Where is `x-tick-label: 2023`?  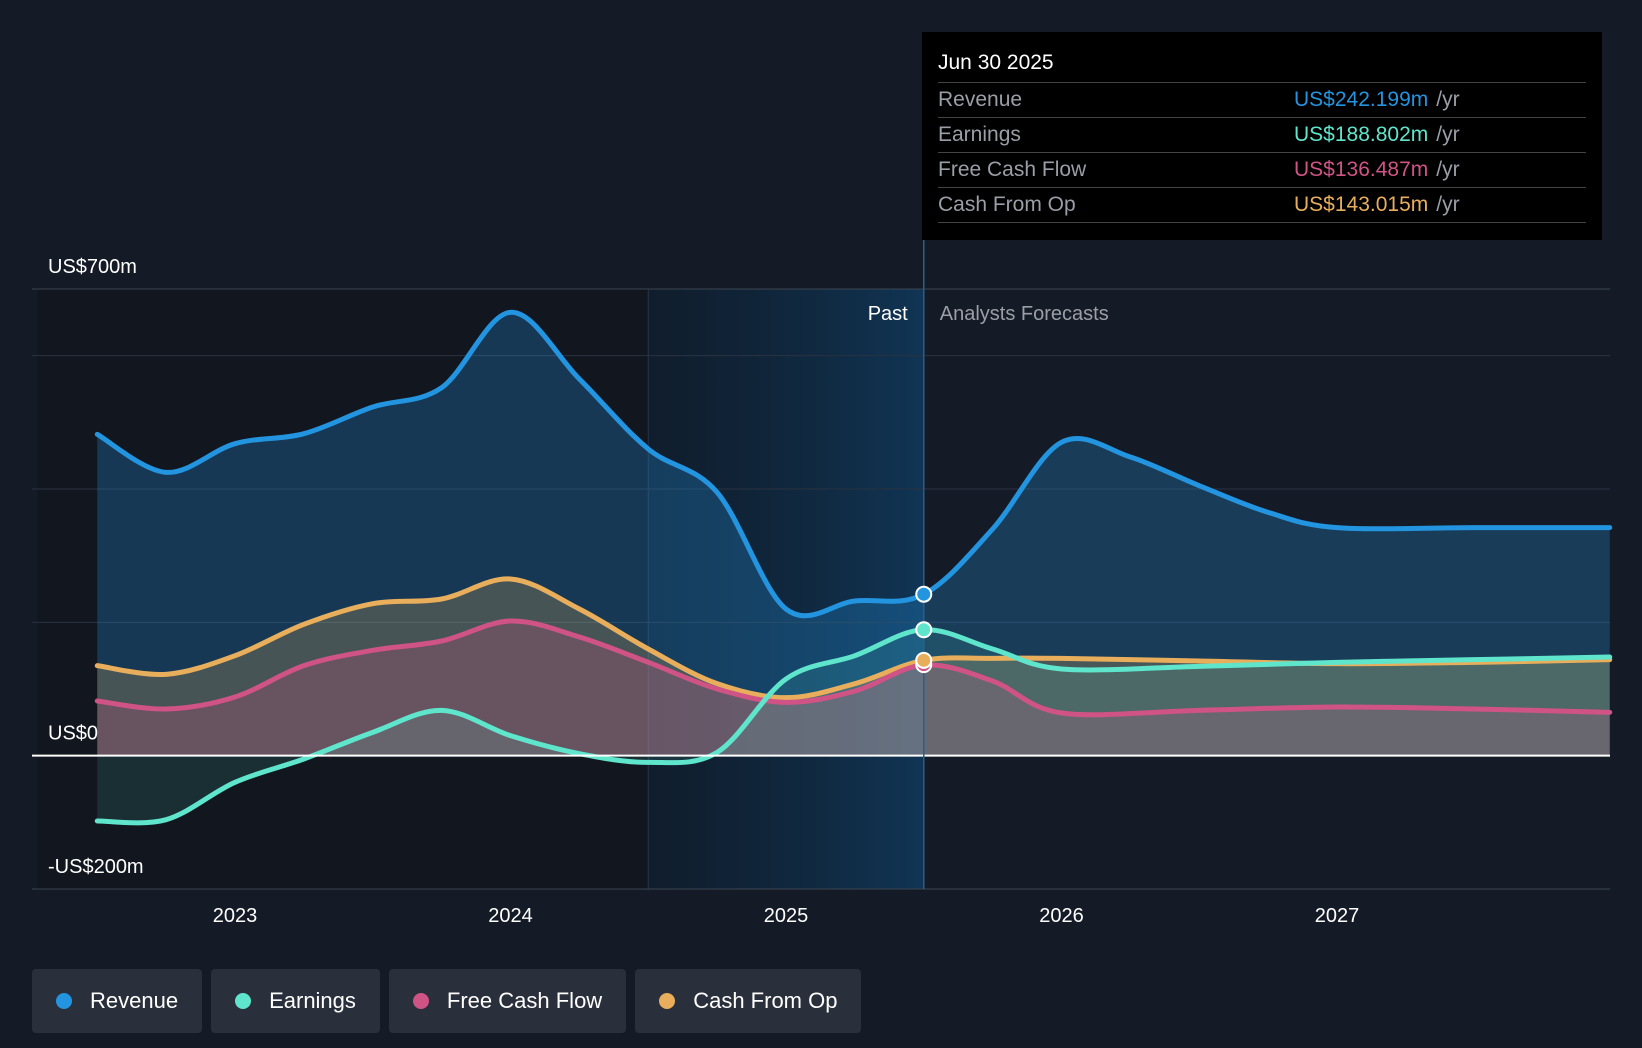
x-tick-label: 2023 is located at coordinates (235, 916).